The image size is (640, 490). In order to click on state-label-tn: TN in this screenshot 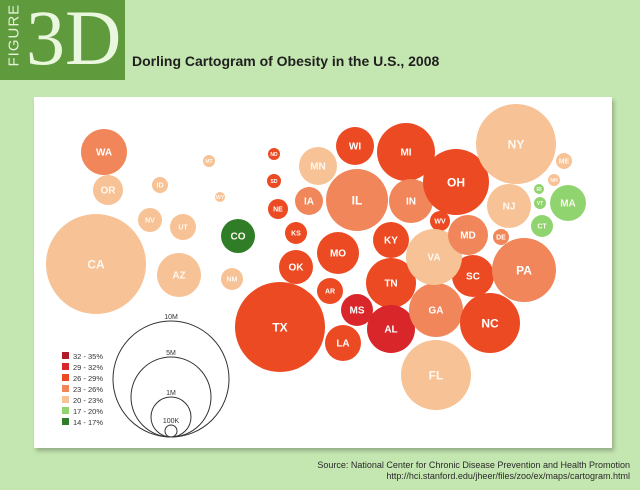, I will do `click(390, 284)`.